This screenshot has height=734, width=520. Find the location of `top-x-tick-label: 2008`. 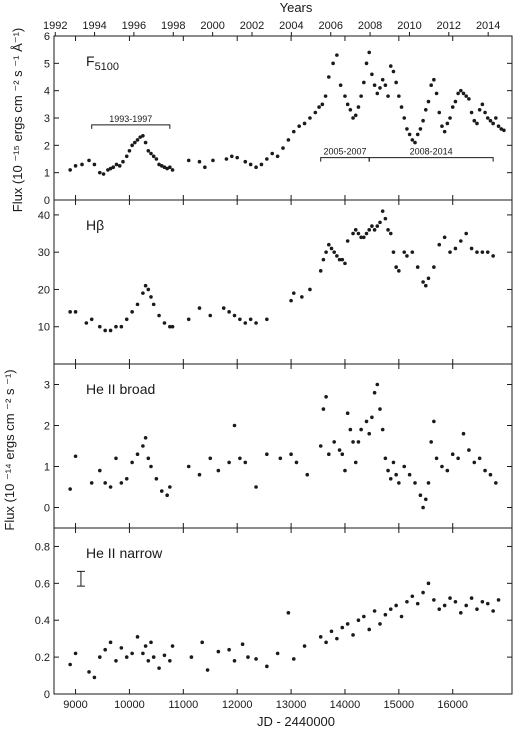

top-x-tick-label: 2008 is located at coordinates (370, 26).